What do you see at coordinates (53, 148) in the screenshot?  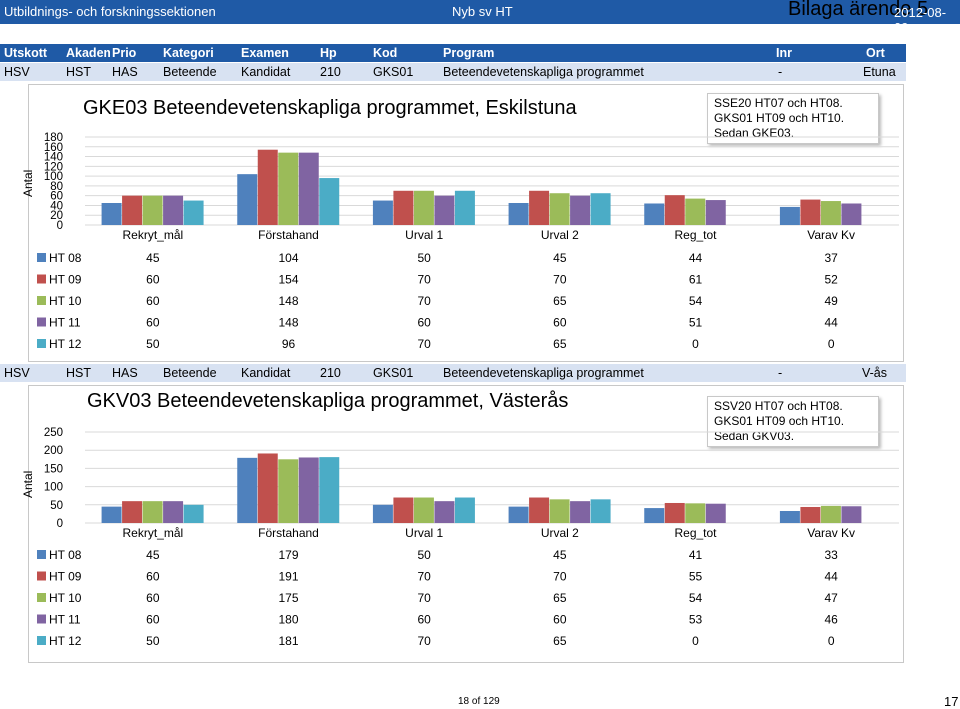 I see `y-tick-label: 160` at bounding box center [53, 148].